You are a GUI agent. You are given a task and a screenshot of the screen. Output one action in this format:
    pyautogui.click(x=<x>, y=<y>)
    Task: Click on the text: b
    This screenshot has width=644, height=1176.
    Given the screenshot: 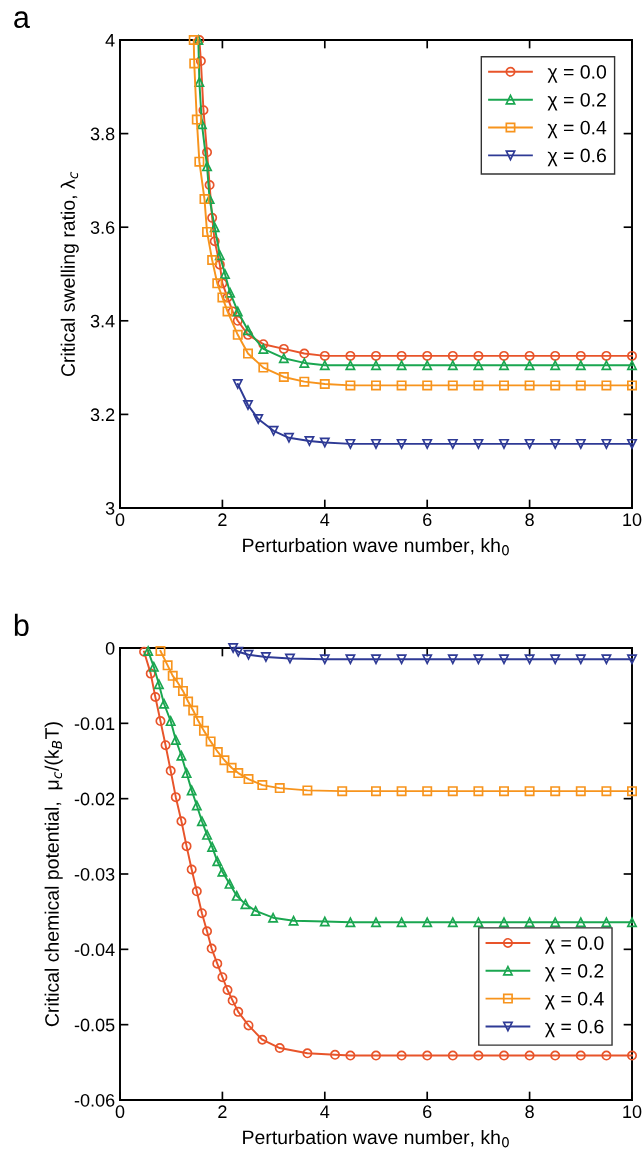 What is the action you would take?
    pyautogui.click(x=21, y=625)
    